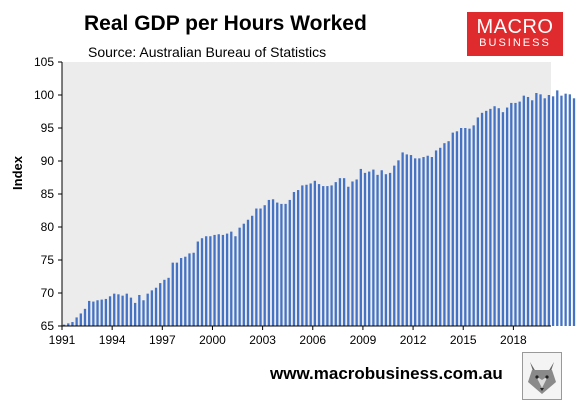 This screenshot has width=577, height=409. What do you see at coordinates (312, 340) in the screenshot?
I see `x-tick-label: 2006` at bounding box center [312, 340].